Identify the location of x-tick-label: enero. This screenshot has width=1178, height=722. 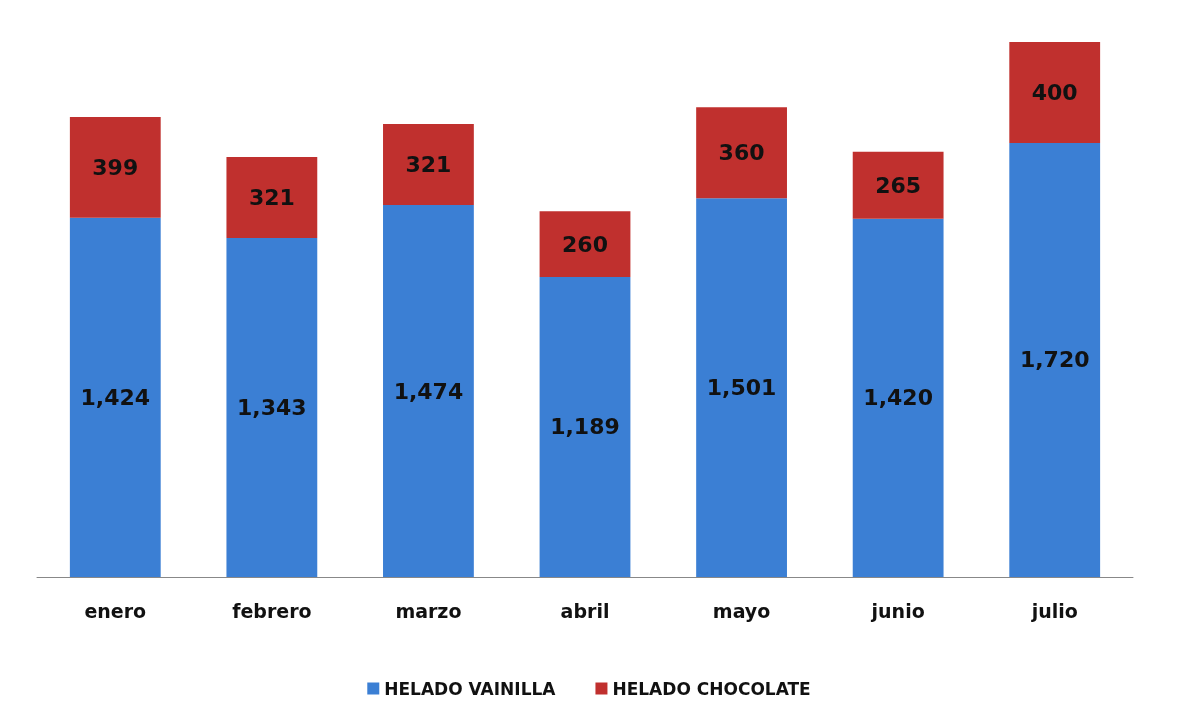
(115, 610).